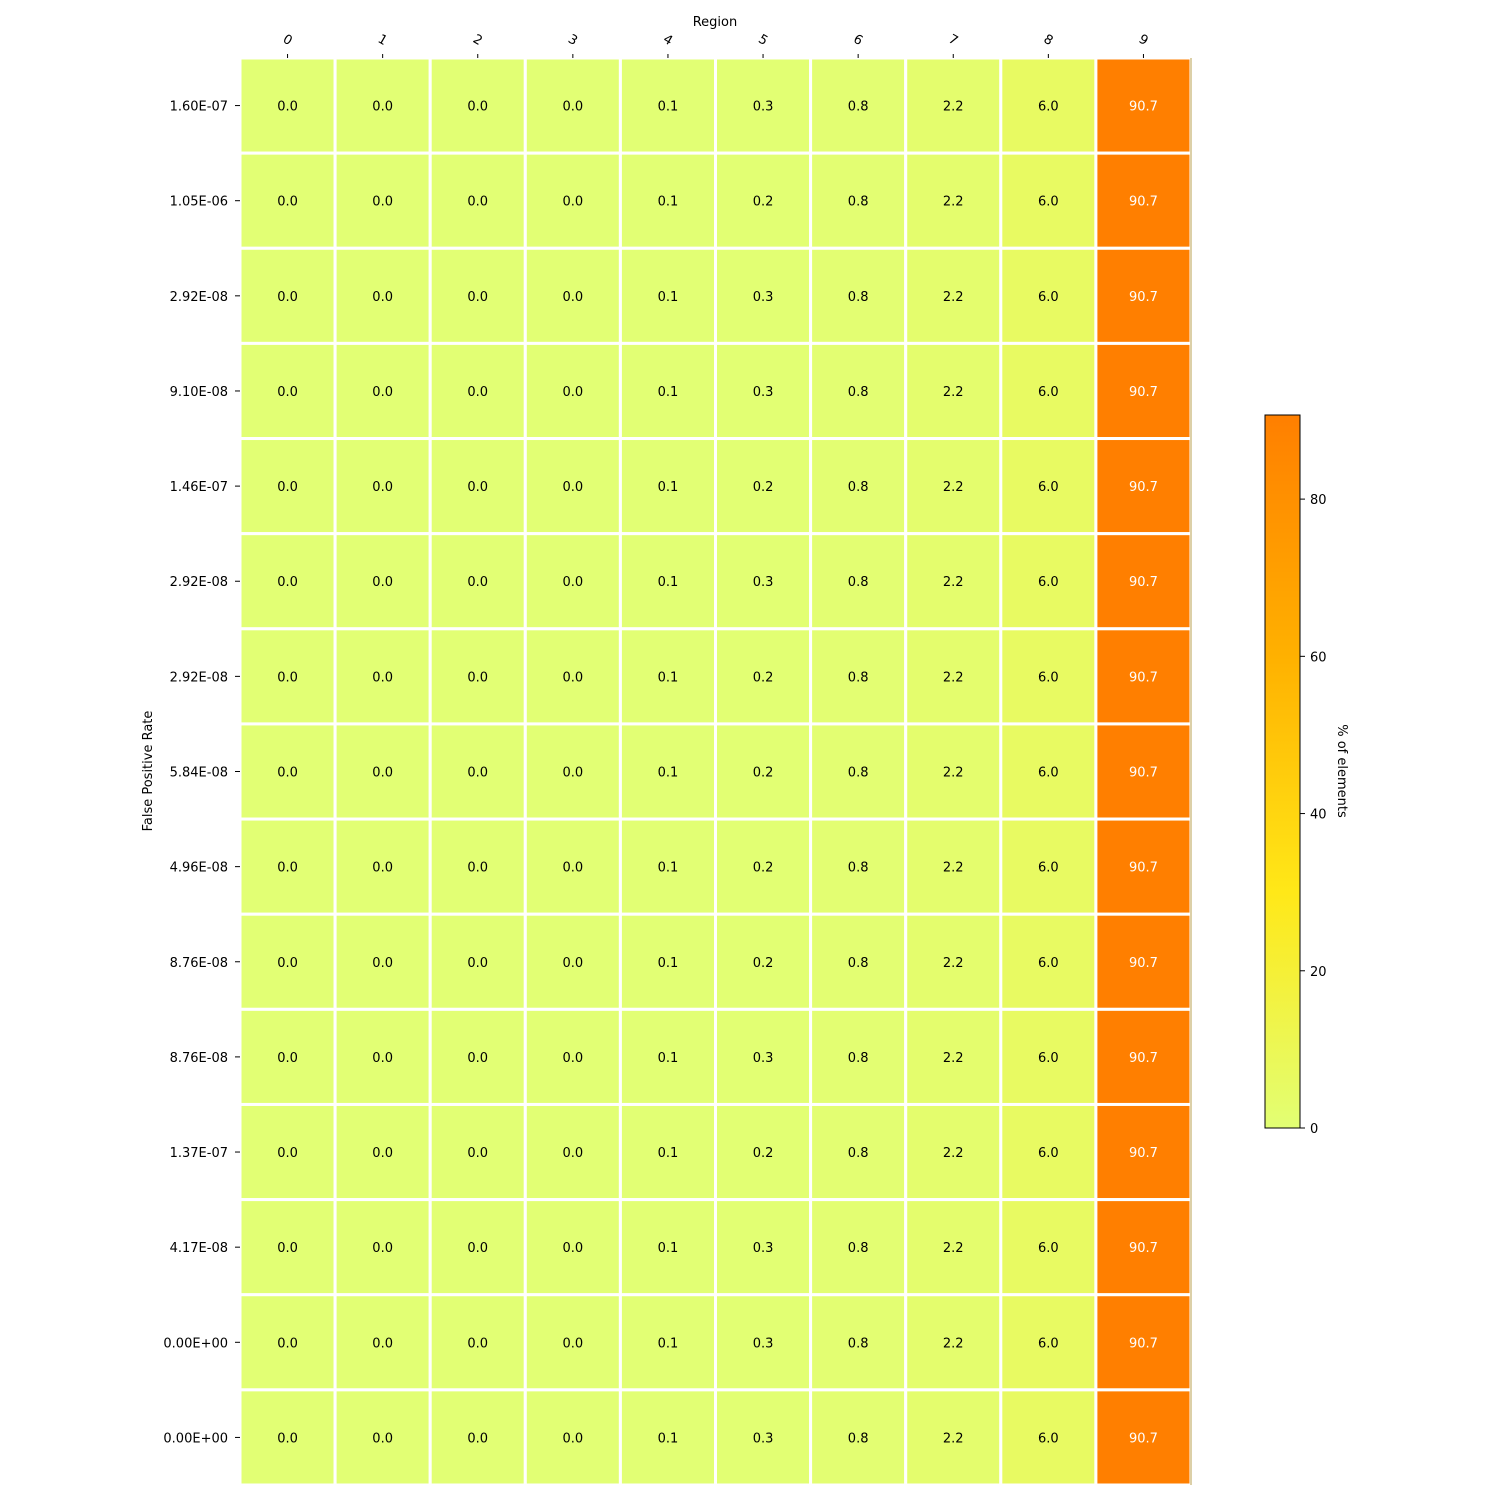 The height and width of the screenshot is (1500, 1500). I want to click on x-tick-label: 7, so click(953, 40).